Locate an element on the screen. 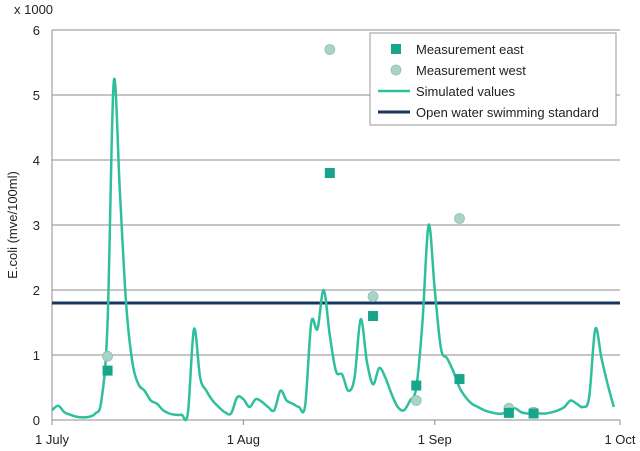 This screenshot has width=640, height=451. x-tick-label: 1 Sep is located at coordinates (435, 439).